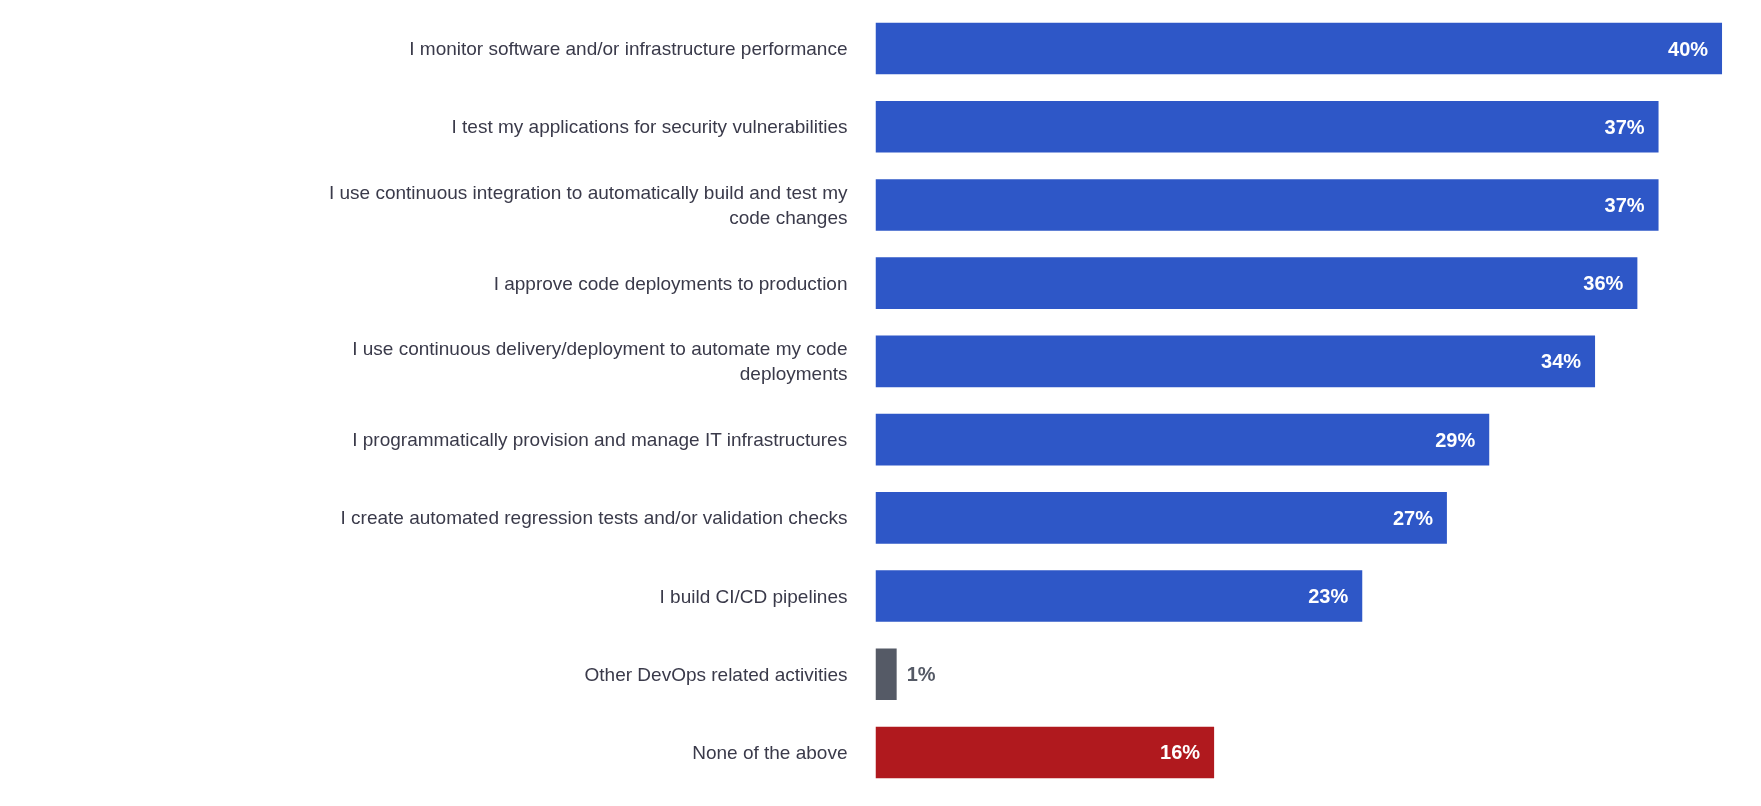 Image resolution: width=1761 pixels, height=806 pixels. Describe the element at coordinates (770, 752) in the screenshot. I see `y-tick-label: None of the above` at that location.